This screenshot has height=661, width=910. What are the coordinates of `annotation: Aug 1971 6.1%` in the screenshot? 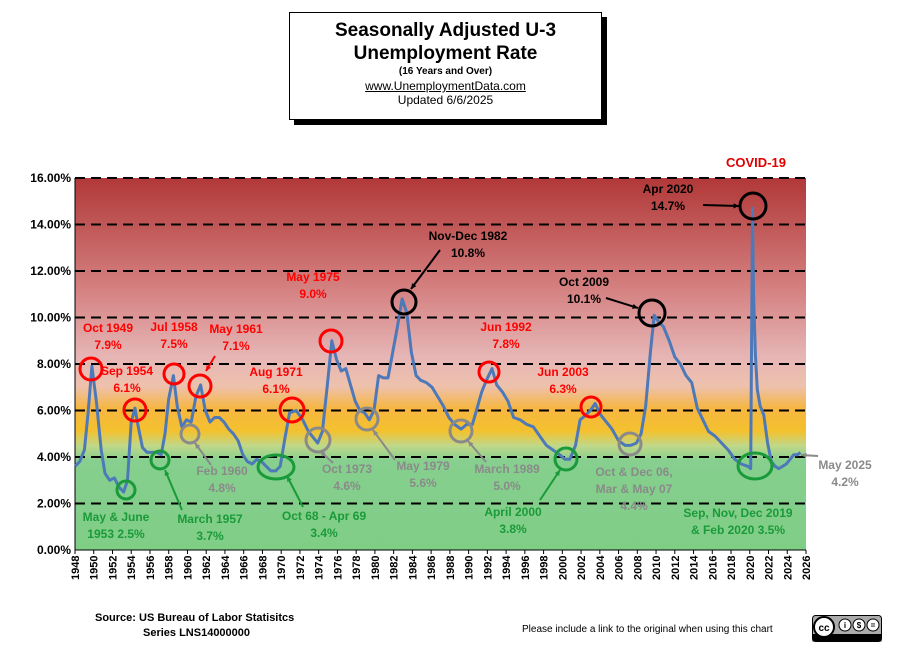 It's located at (277, 394).